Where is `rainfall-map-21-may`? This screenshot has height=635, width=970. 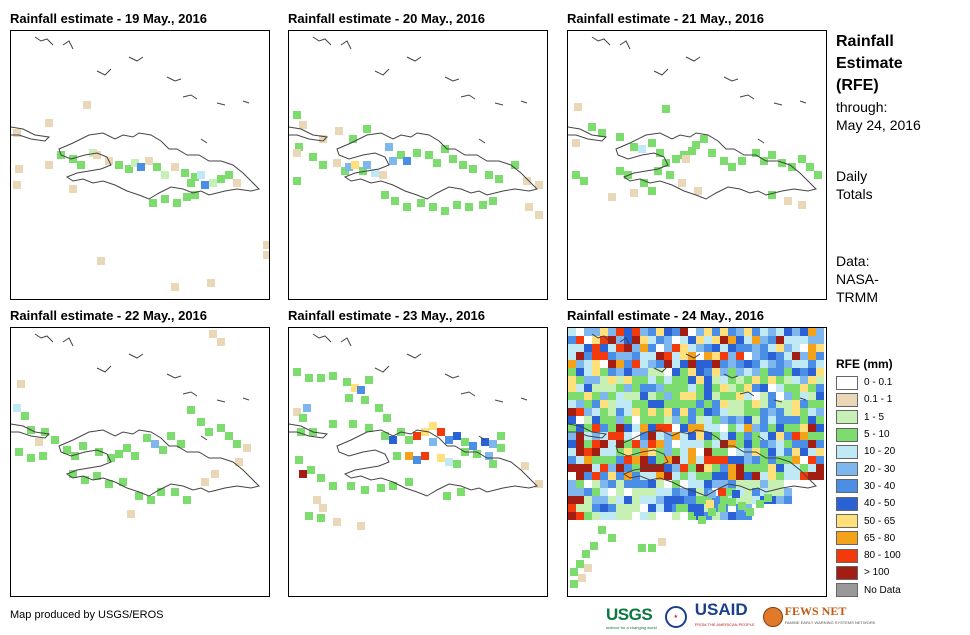
rainfall-map-21-may is located at coordinates (695, 122).